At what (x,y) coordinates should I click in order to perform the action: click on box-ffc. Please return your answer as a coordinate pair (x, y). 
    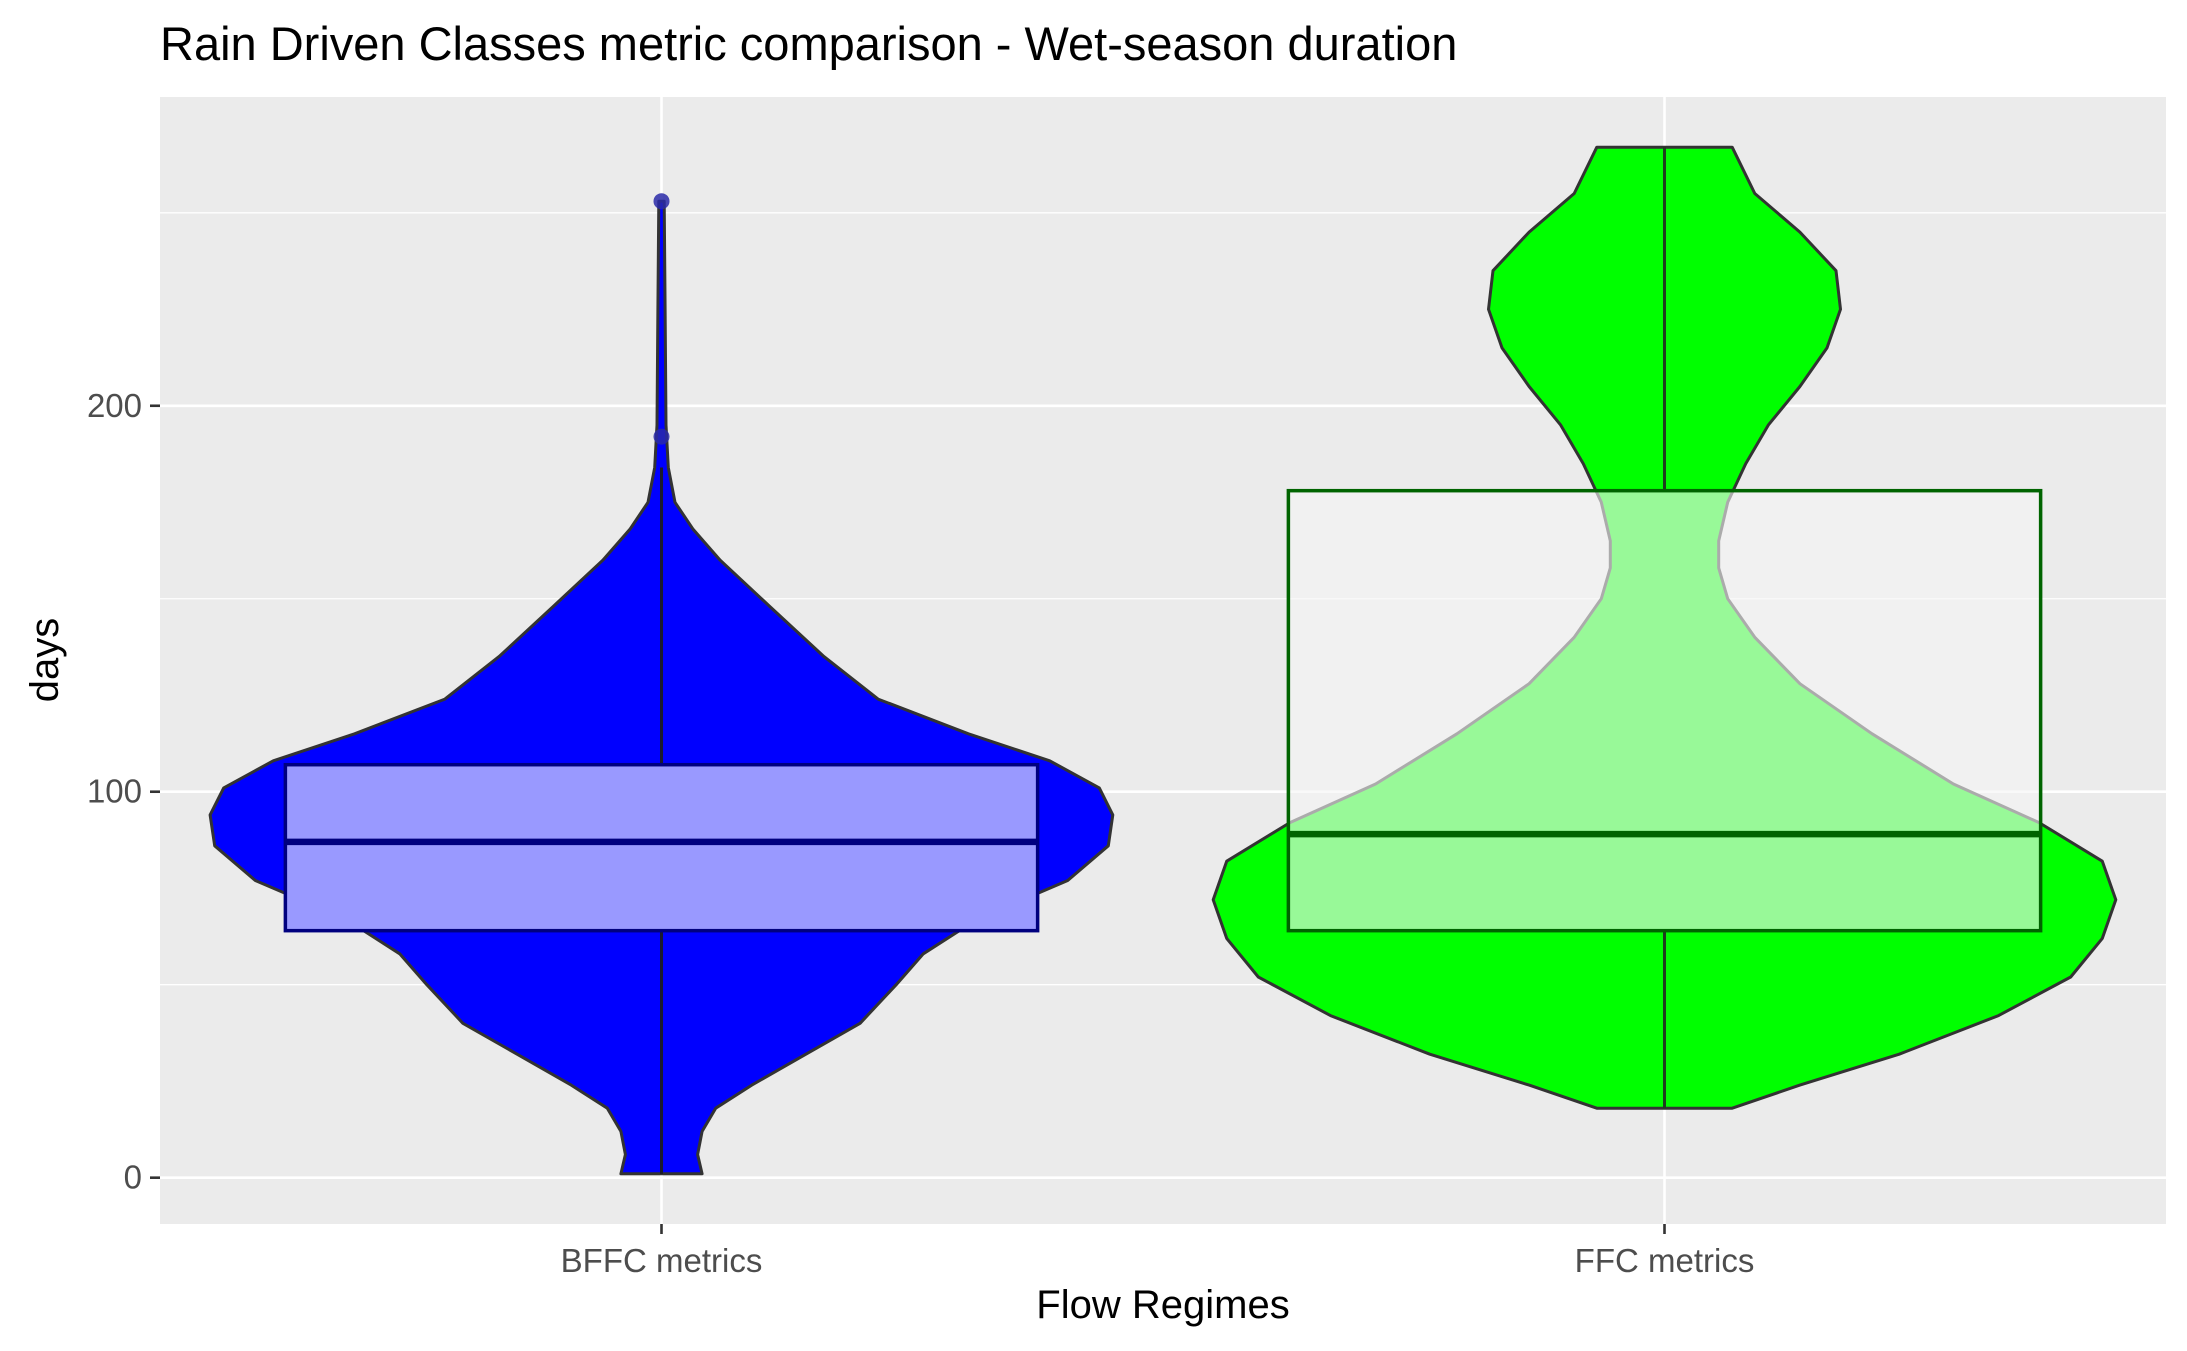
    Looking at the image, I should click on (1664, 710).